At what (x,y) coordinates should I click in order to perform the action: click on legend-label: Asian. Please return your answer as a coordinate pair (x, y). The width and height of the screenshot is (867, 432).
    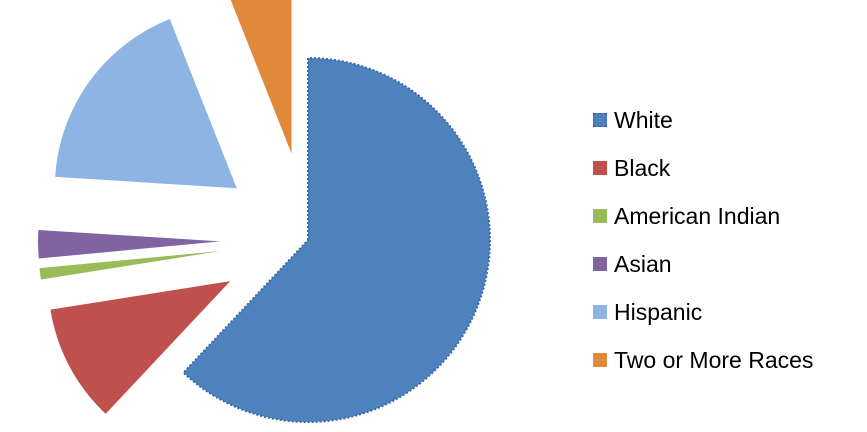
    Looking at the image, I should click on (643, 263).